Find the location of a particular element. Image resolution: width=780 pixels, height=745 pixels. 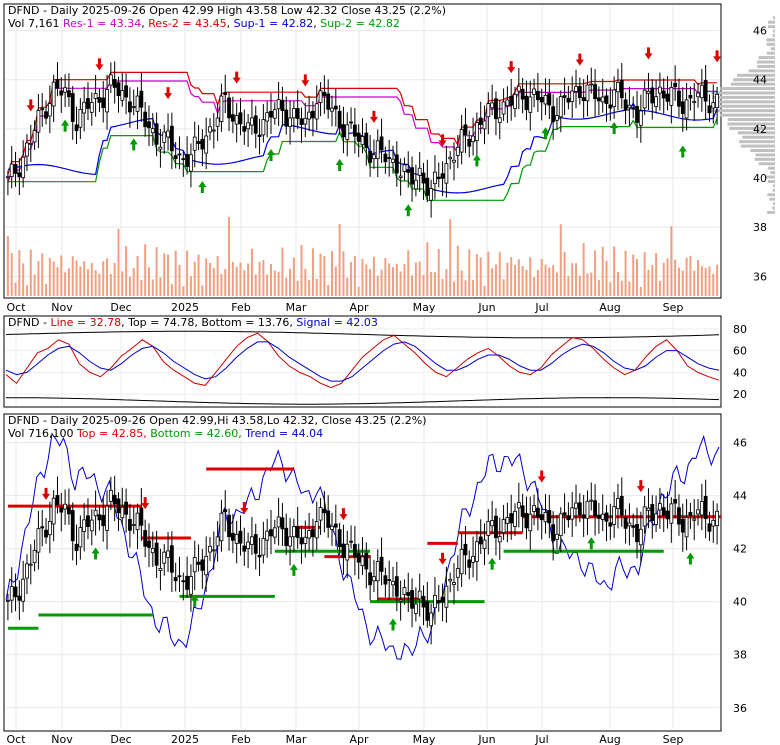

osc-bottom-line is located at coordinates (362, 401).